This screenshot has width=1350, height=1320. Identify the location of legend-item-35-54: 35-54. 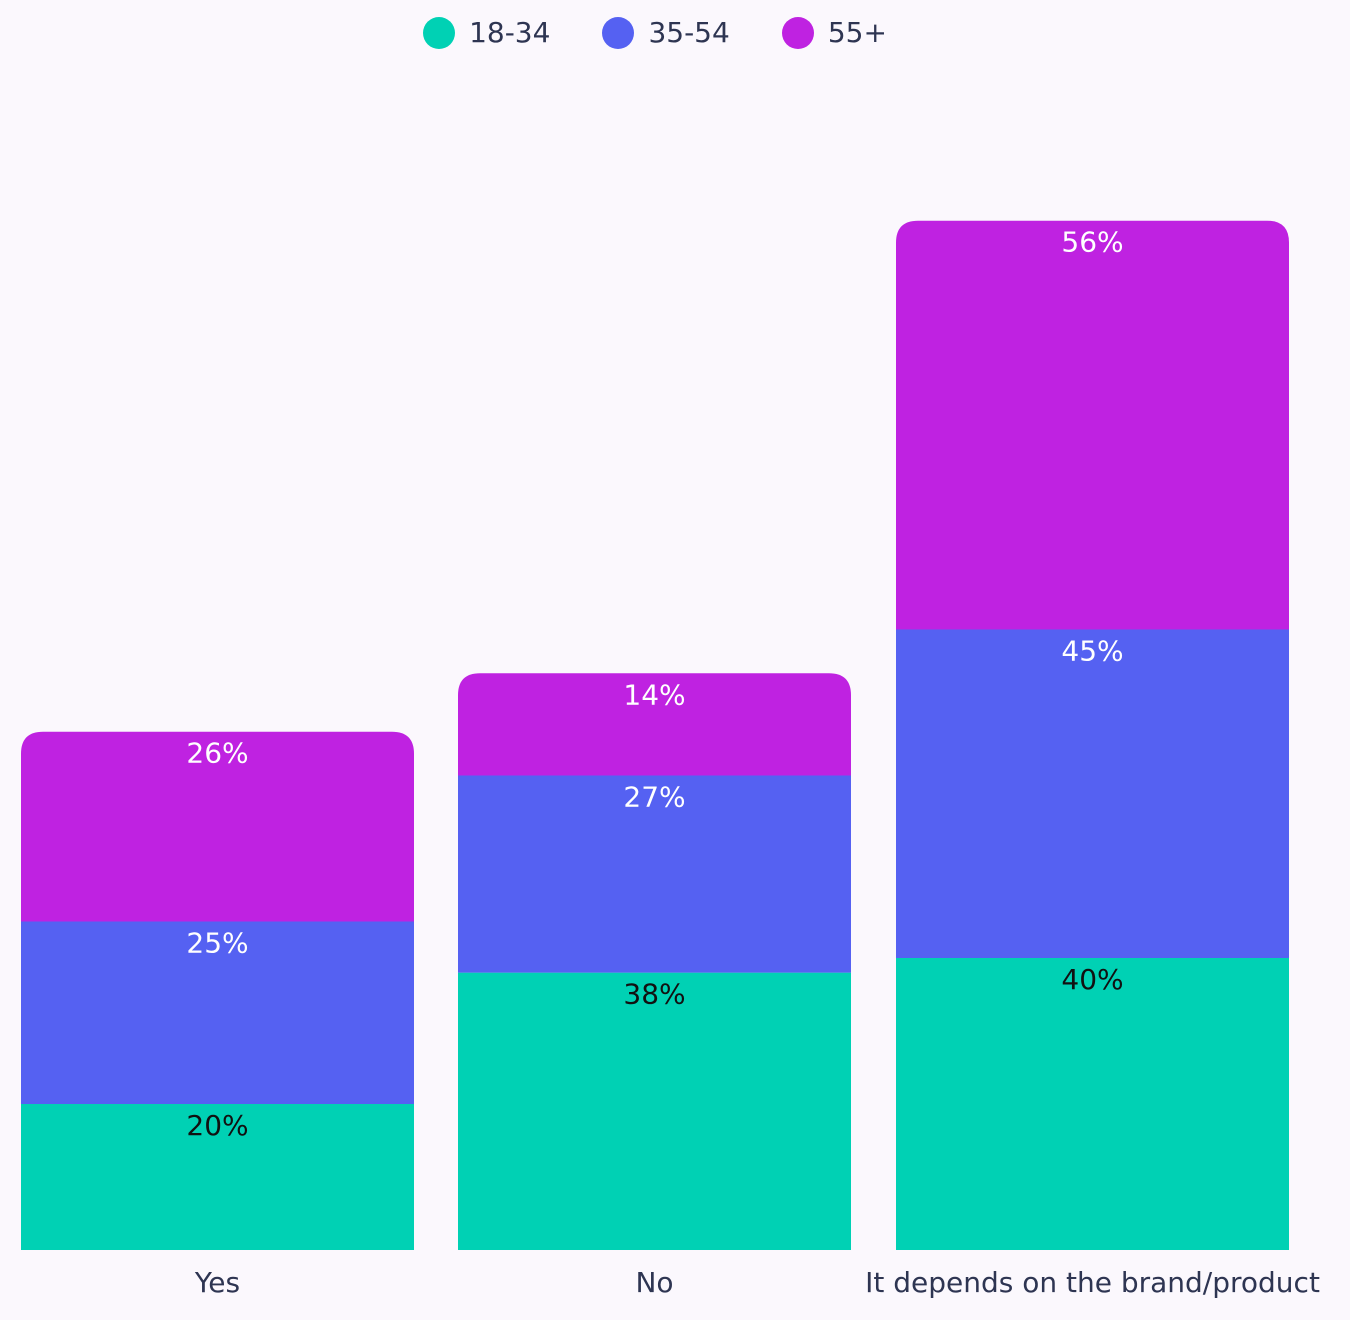
(666, 32).